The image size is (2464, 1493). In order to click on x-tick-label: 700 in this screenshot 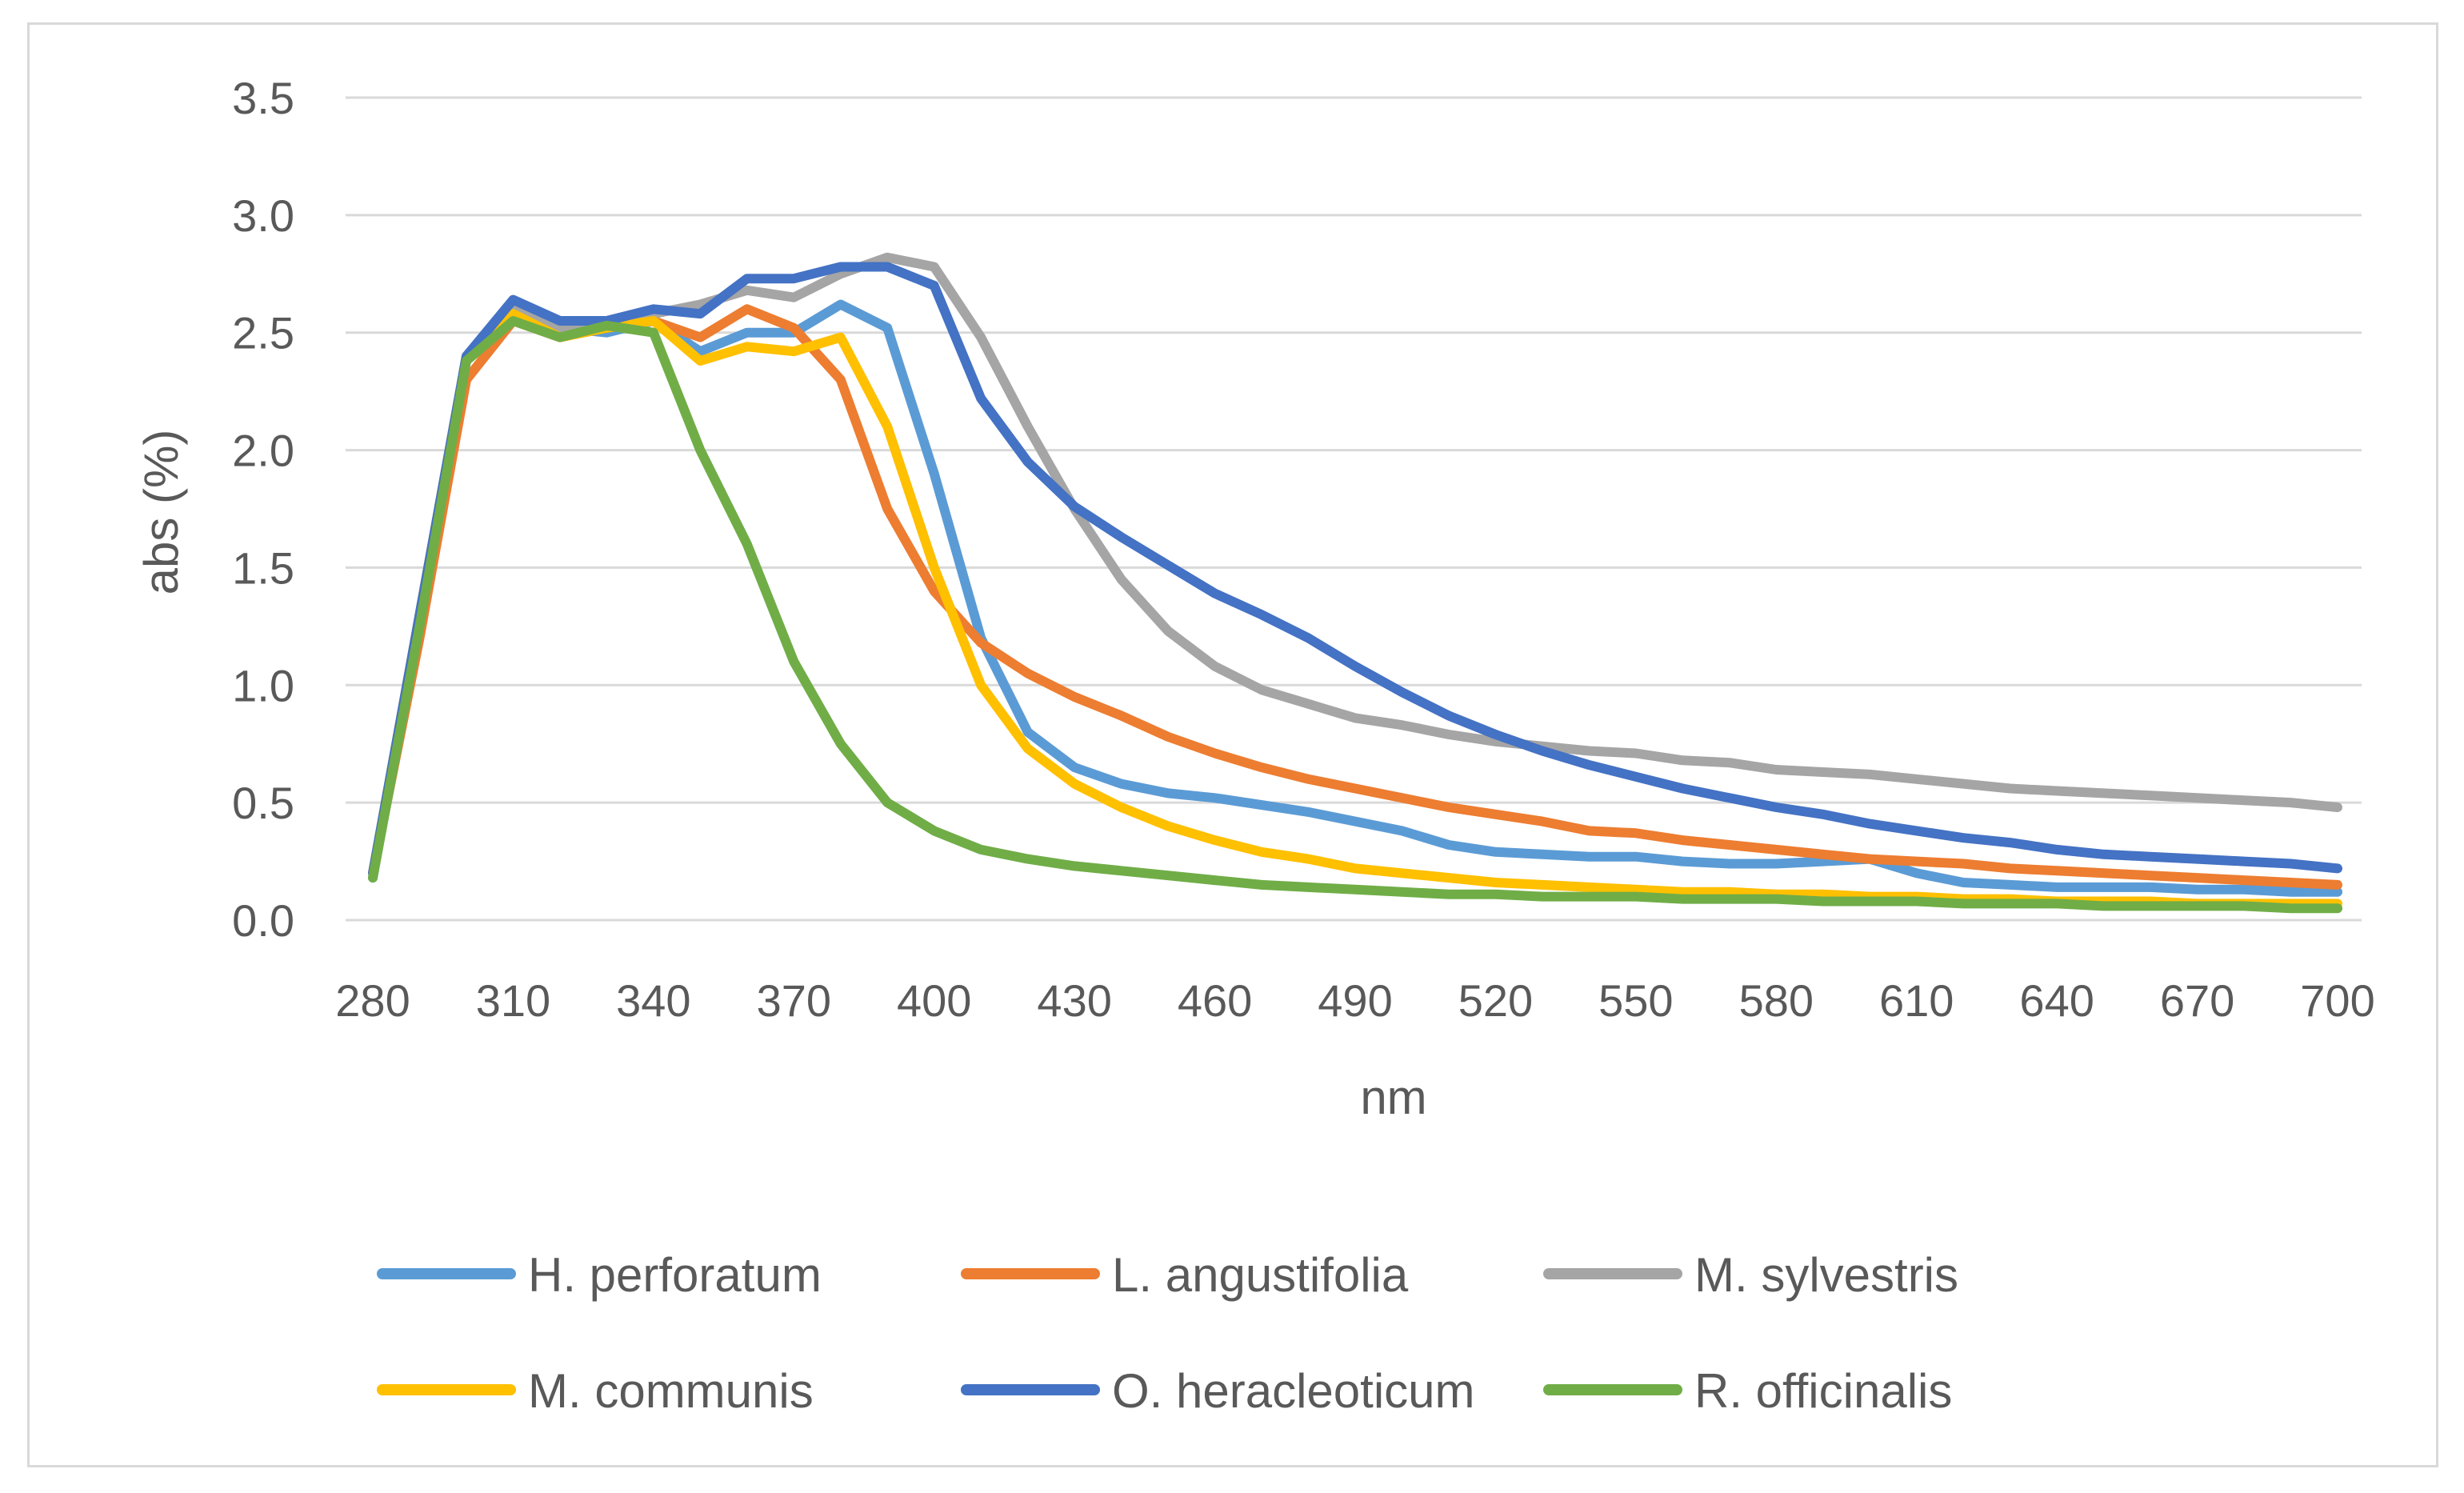, I will do `click(2337, 1000)`.